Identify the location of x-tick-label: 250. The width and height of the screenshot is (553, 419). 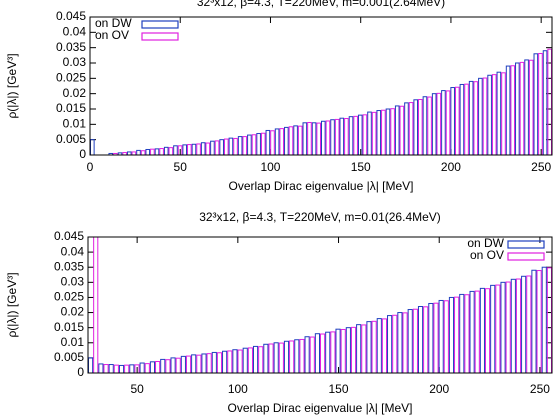
(540, 389).